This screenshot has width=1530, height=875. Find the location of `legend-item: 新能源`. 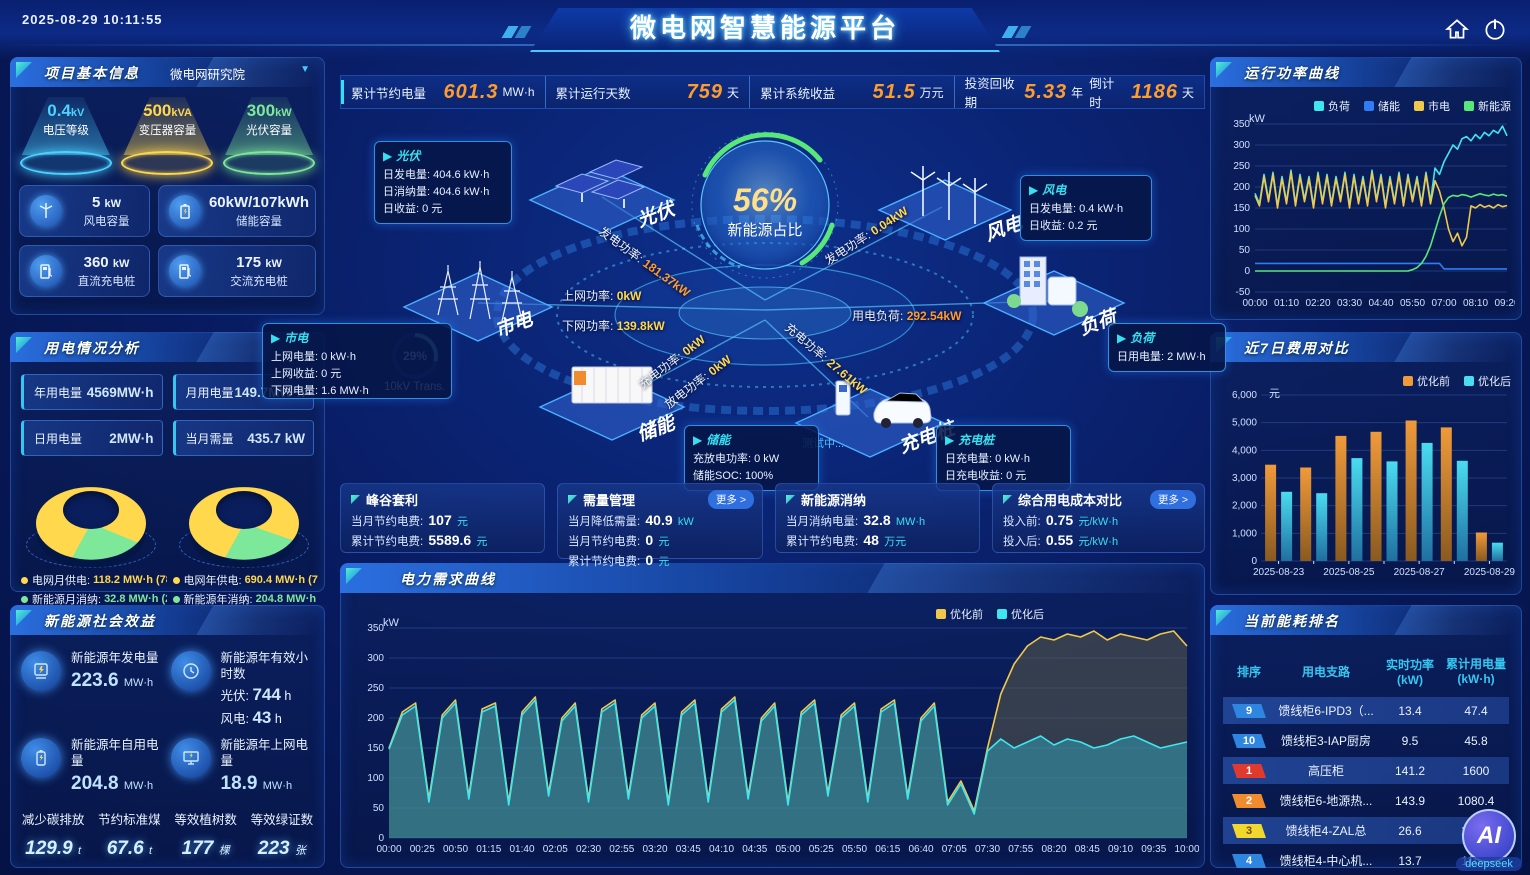

legend-item: 新能源 is located at coordinates (1487, 106).